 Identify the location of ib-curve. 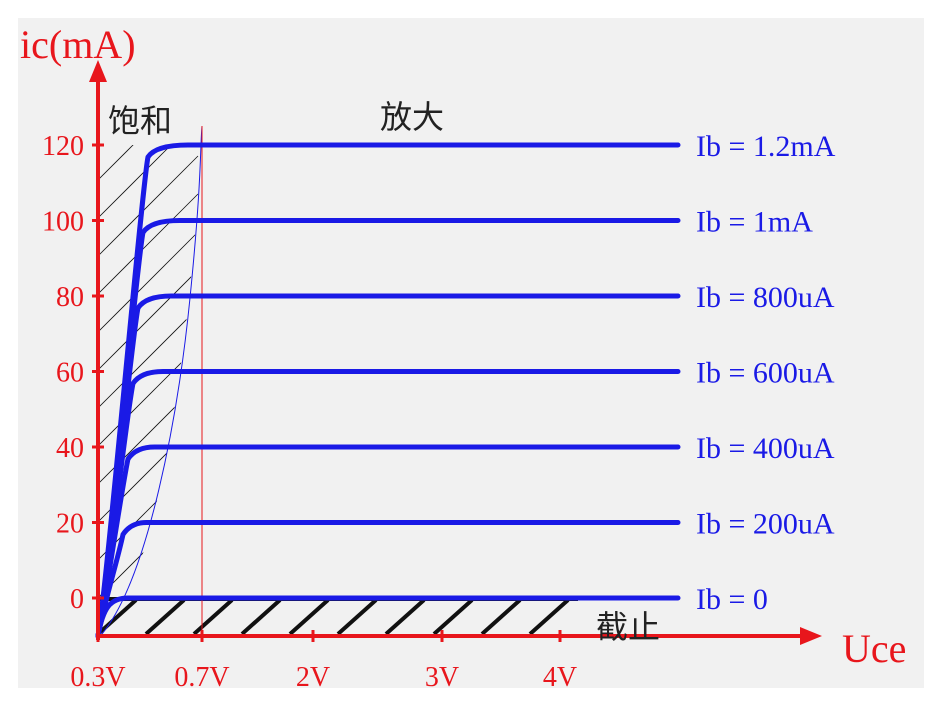
(388, 579).